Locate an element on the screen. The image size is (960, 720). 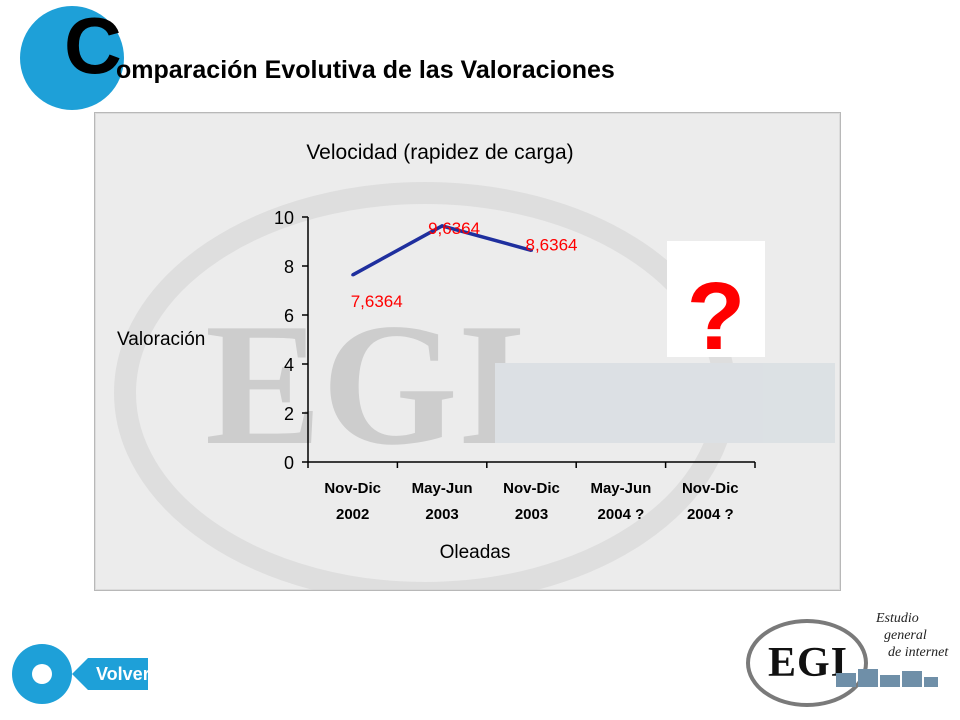
y-tick-label: 8 is located at coordinates (289, 267).